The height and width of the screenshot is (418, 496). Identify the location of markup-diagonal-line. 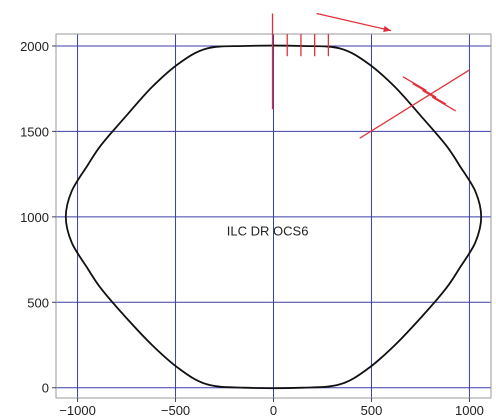
(414, 104).